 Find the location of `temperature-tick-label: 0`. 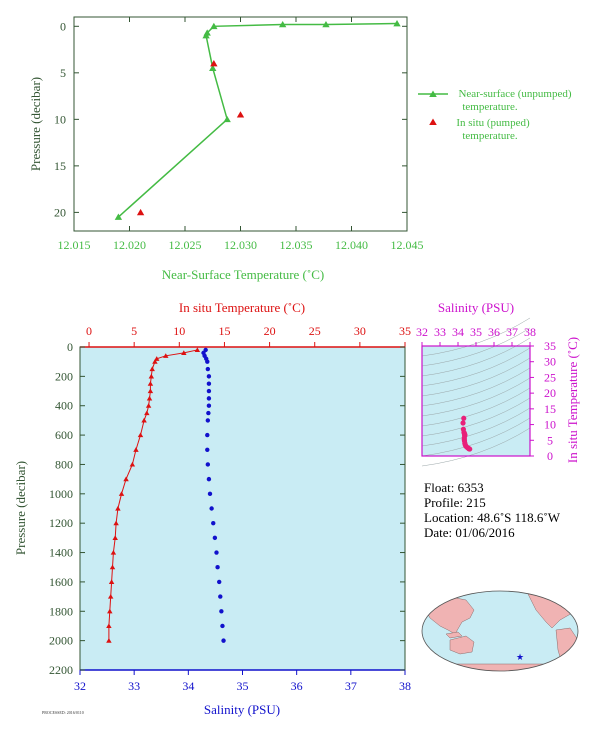

temperature-tick-label: 0 is located at coordinates (89, 331).